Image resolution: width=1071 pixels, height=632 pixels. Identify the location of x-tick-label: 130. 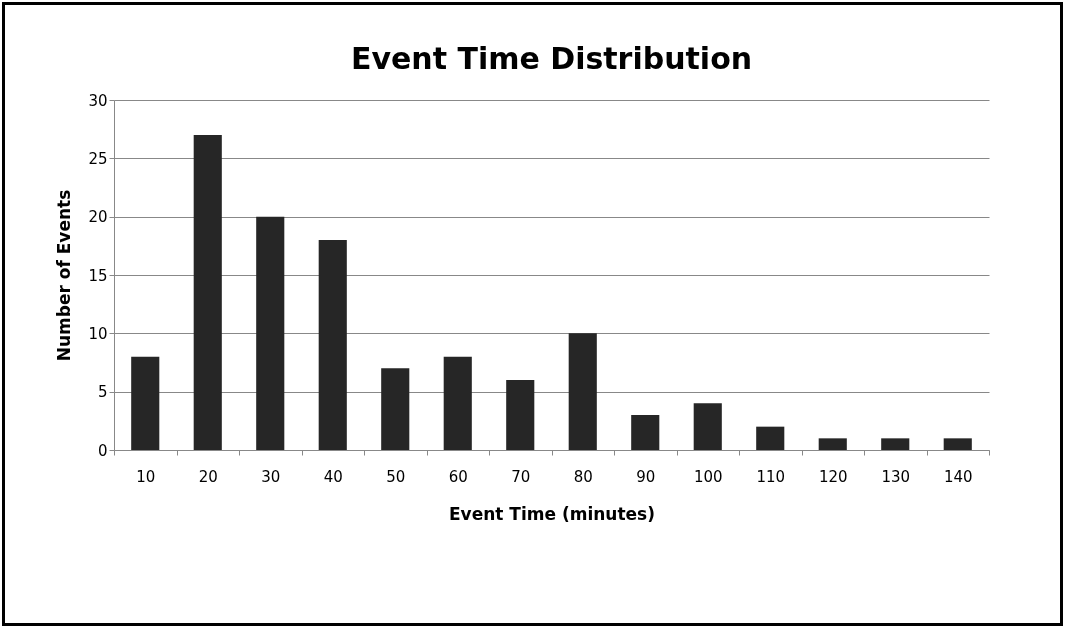
(896, 476).